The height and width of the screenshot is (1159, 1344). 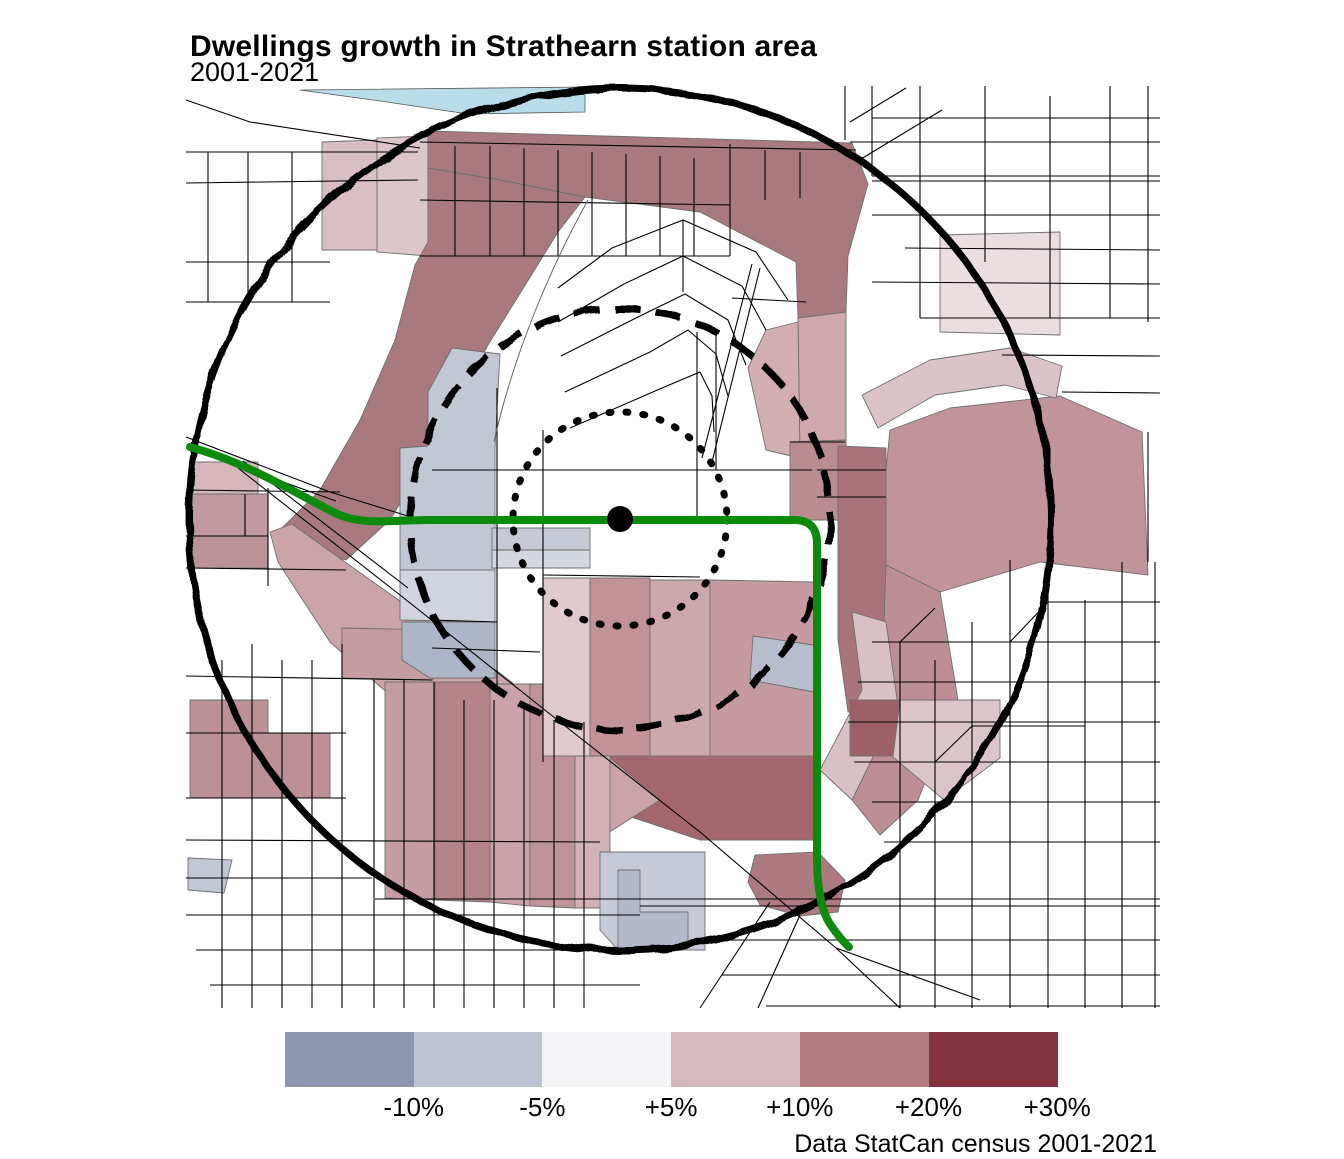 I want to click on region-hook-pink-extension, so click(x=822, y=385).